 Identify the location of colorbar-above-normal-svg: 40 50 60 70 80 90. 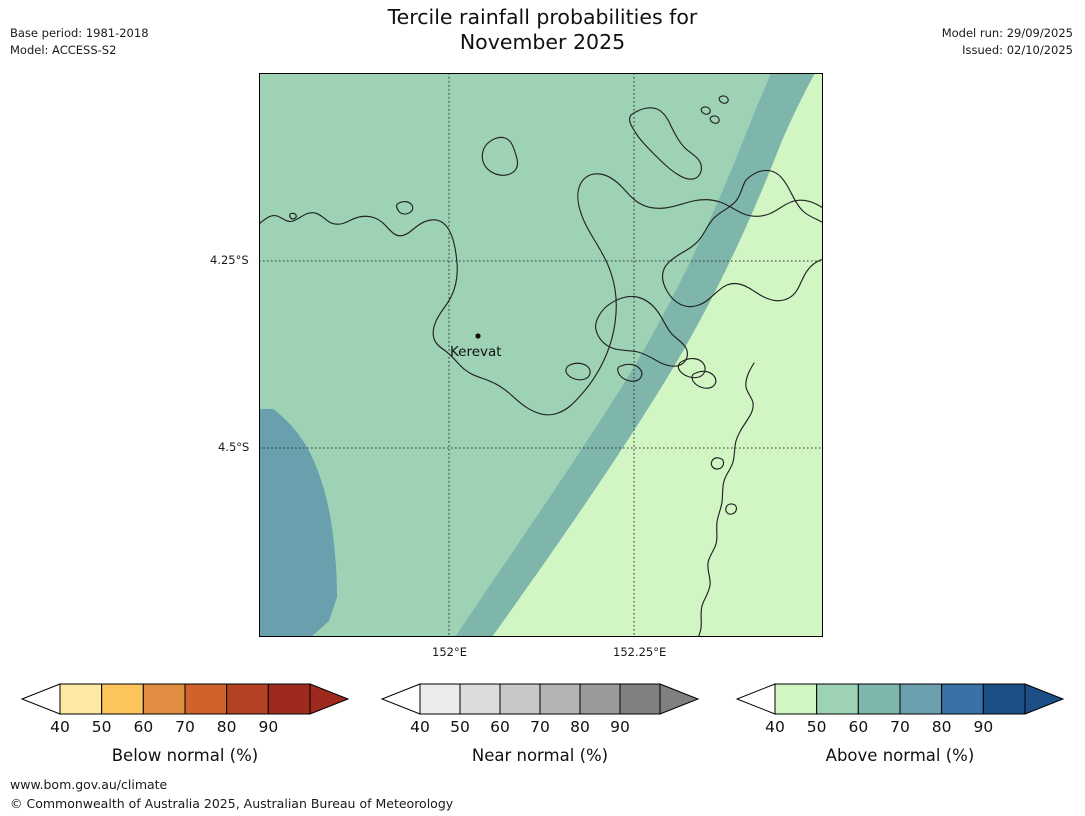
(900, 709).